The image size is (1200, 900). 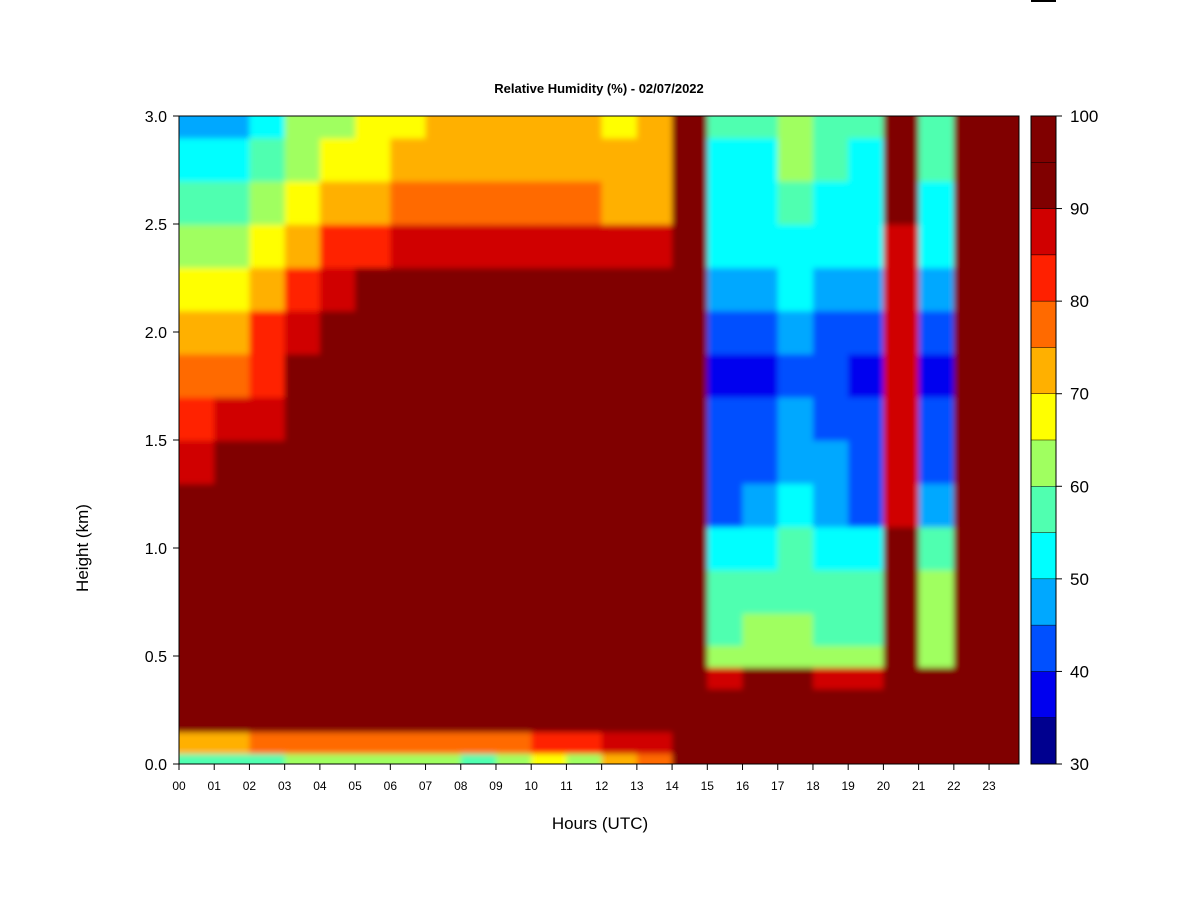 What do you see at coordinates (1079, 764) in the screenshot?
I see `colorbar-tick-label: 30` at bounding box center [1079, 764].